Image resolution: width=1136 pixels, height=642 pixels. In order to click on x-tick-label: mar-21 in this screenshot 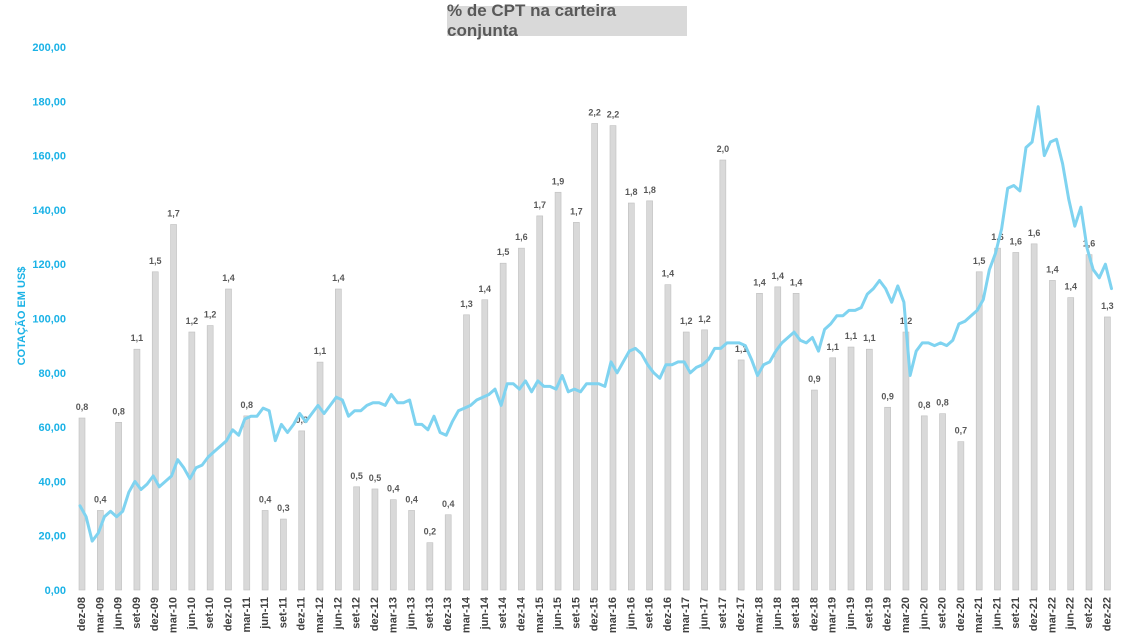, I will do `click(979, 615)`.